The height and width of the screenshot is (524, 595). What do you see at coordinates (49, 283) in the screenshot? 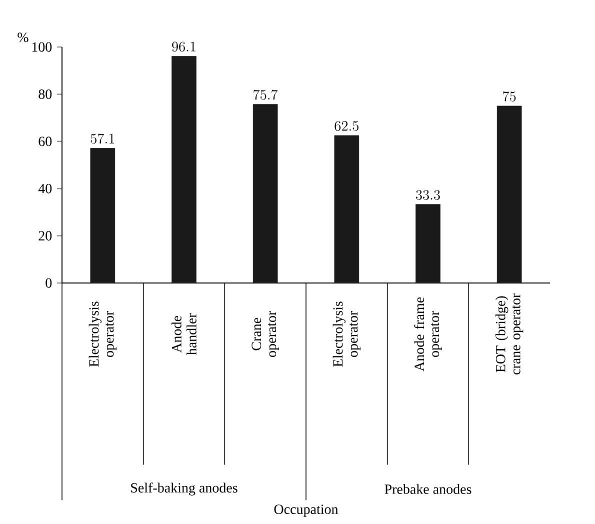
I see `y-tick-label: 0` at bounding box center [49, 283].